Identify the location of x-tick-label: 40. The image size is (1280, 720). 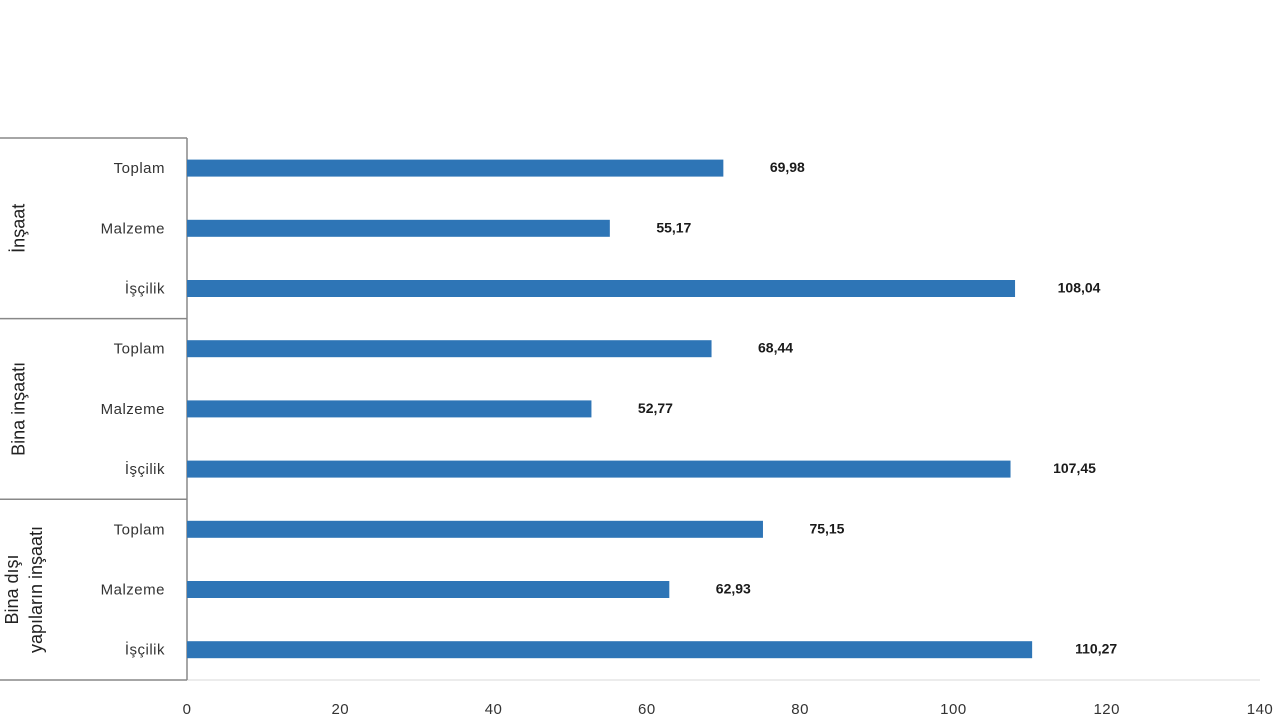
(494, 709).